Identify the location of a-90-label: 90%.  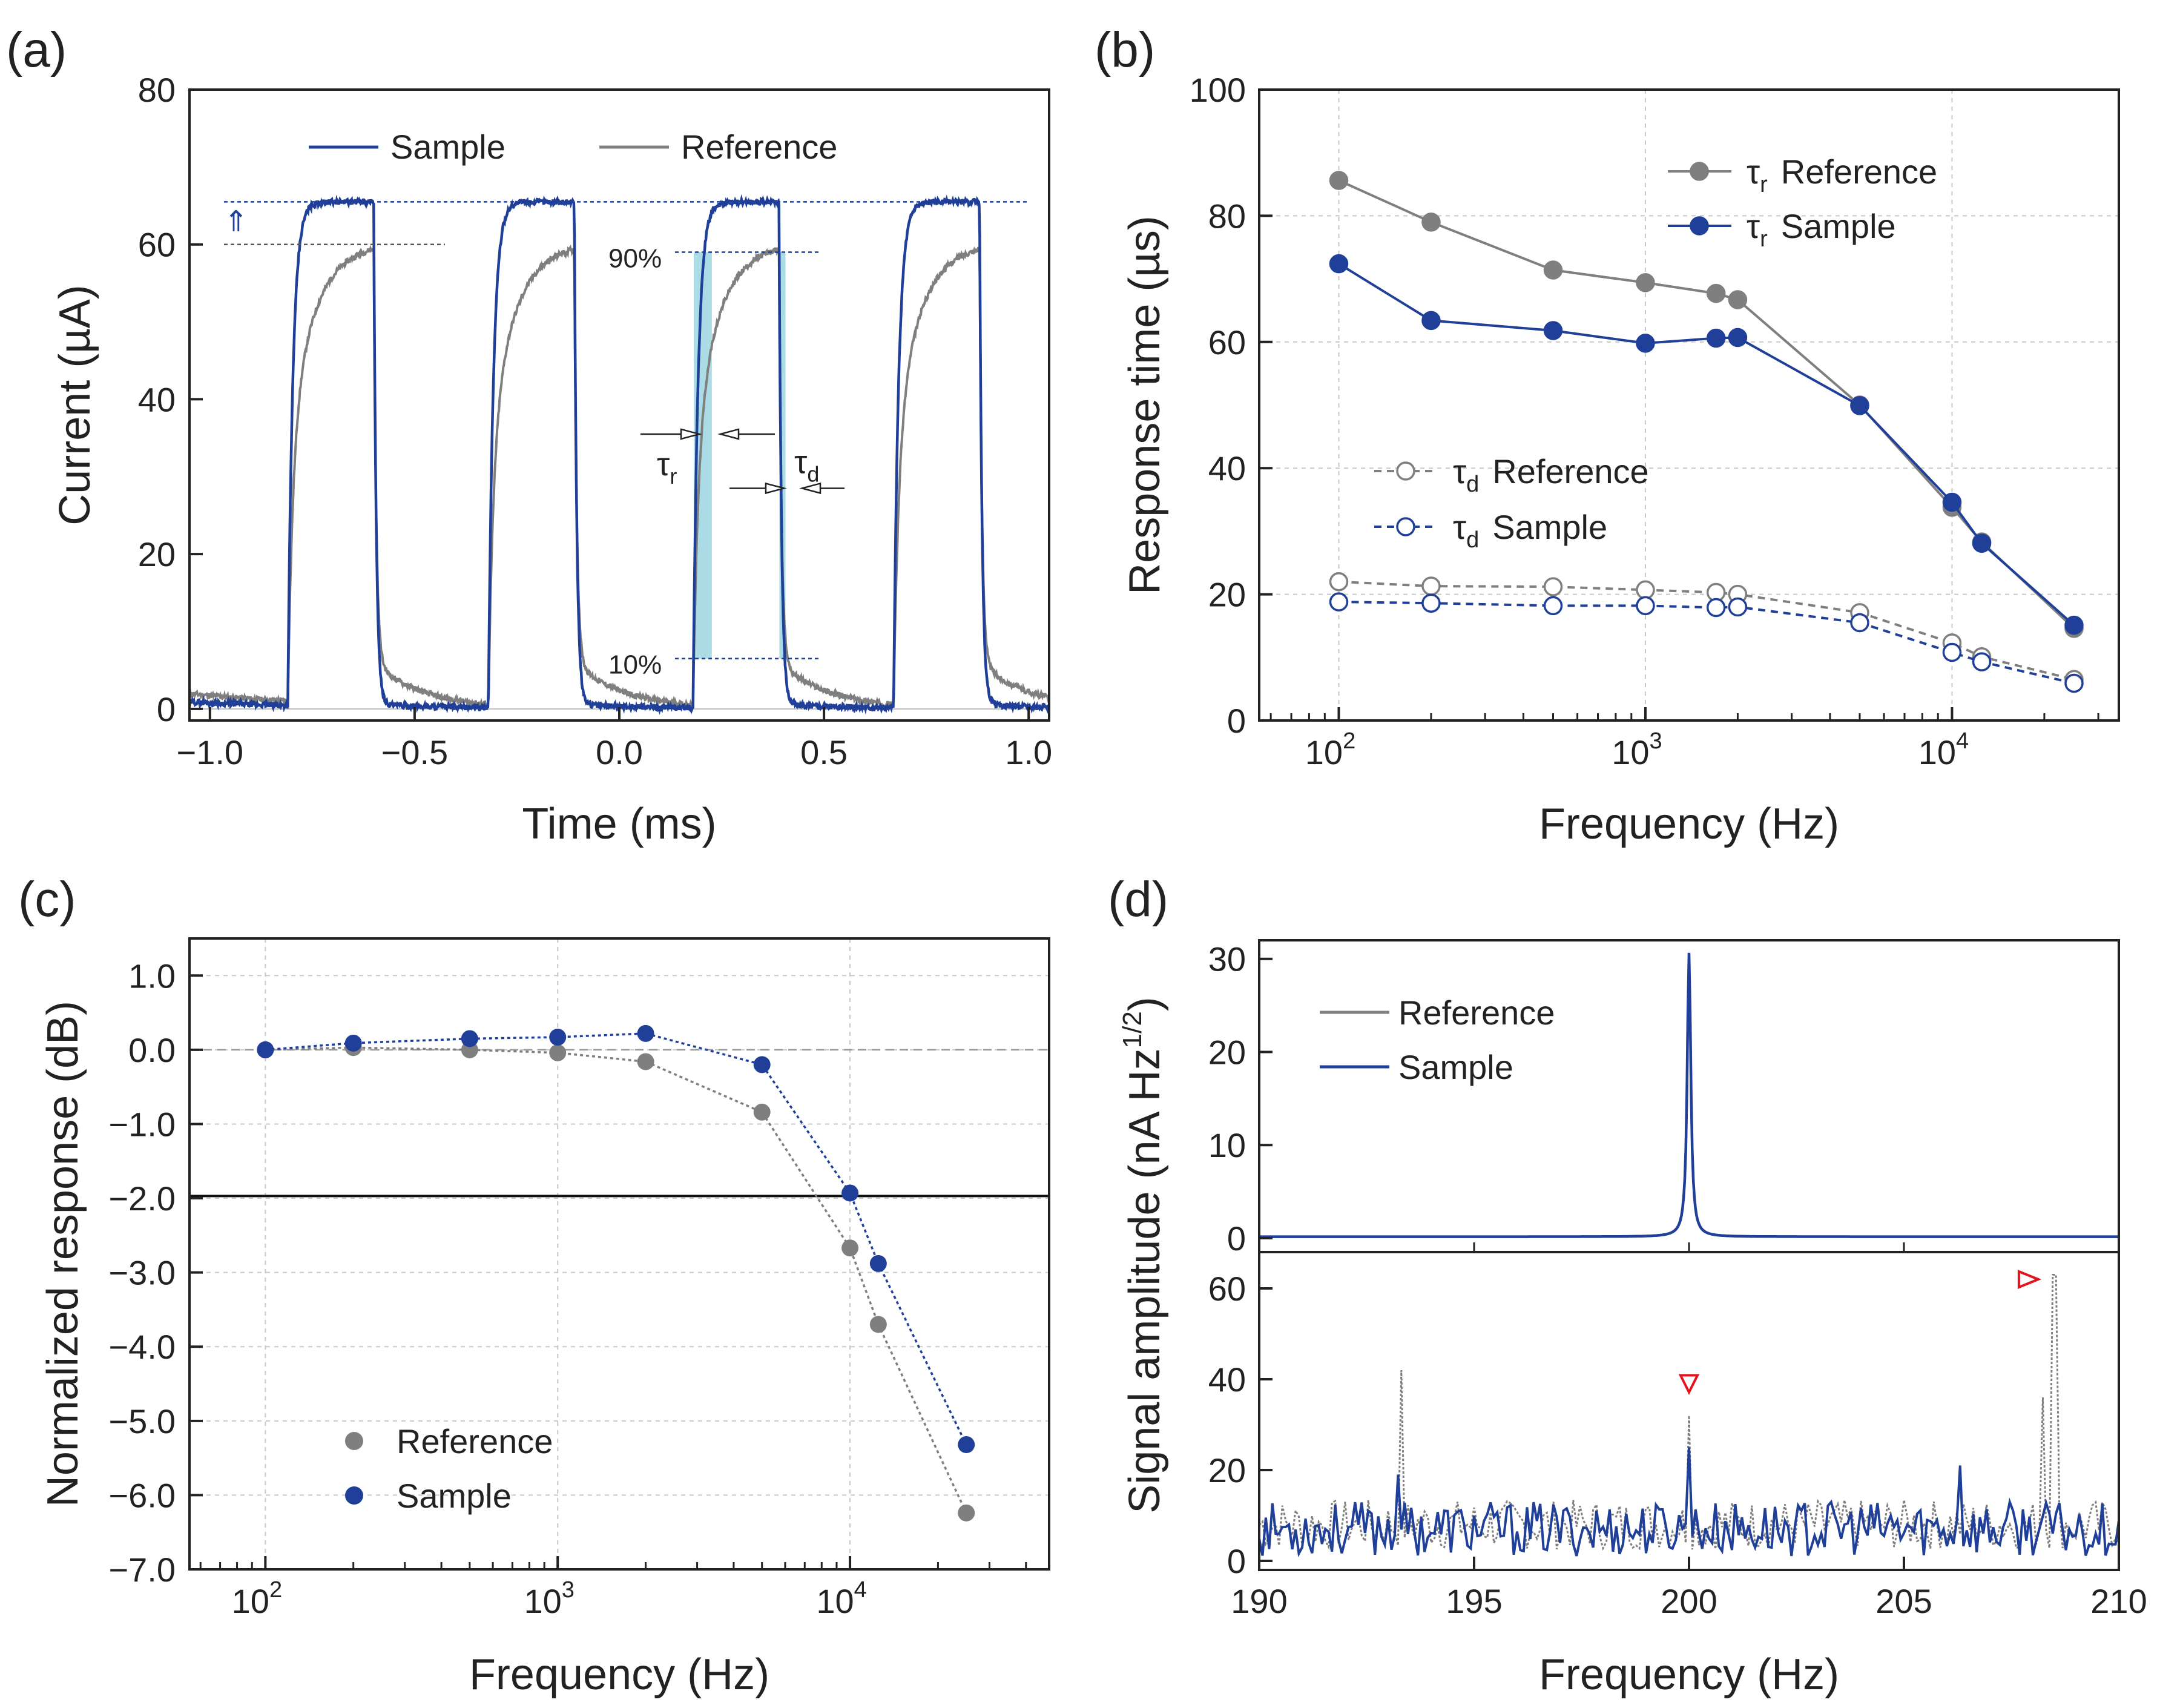
(635, 258).